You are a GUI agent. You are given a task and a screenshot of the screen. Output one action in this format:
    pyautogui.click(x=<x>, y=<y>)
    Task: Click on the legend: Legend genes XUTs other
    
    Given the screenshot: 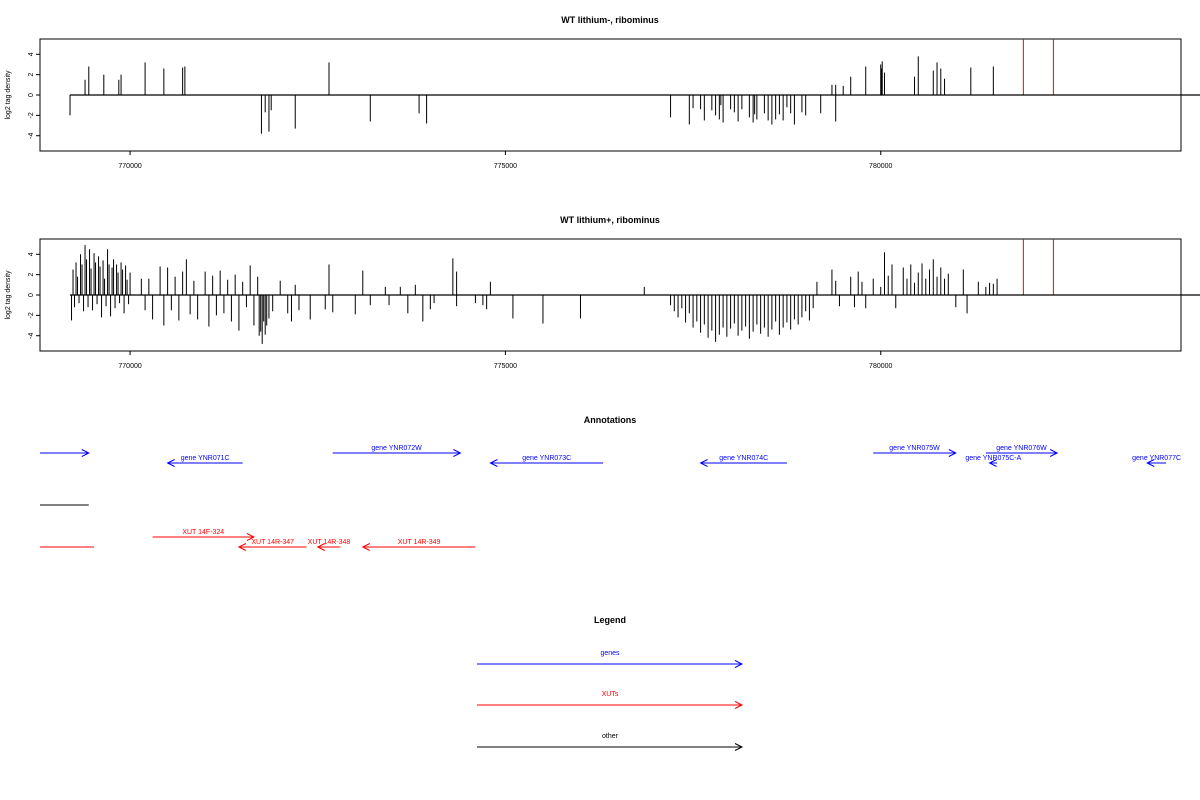 What is the action you would take?
    pyautogui.click(x=610, y=683)
    